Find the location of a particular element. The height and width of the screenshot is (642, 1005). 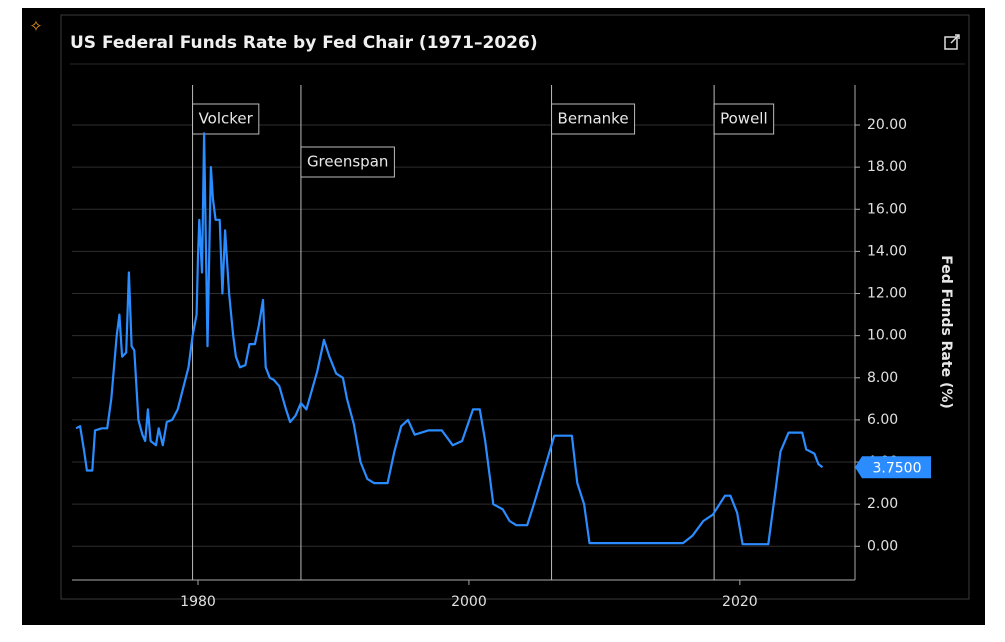

x-tick-label: 1980 is located at coordinates (198, 602).